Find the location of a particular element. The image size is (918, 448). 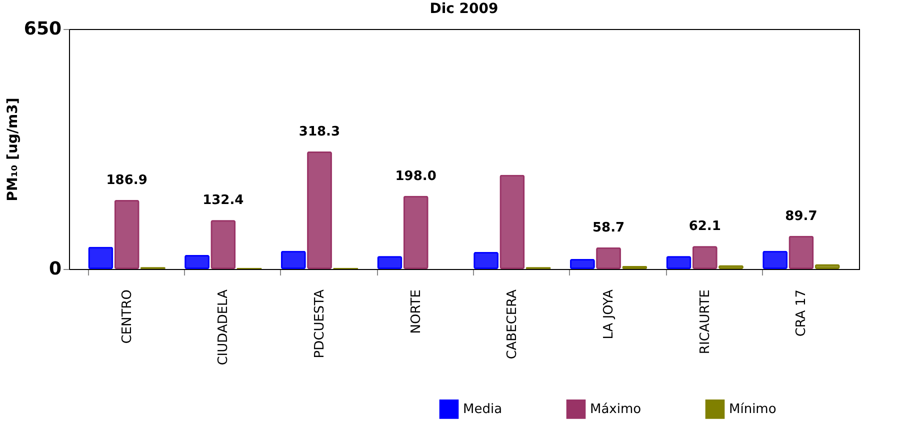

data-label: 89.7 is located at coordinates (801, 216).